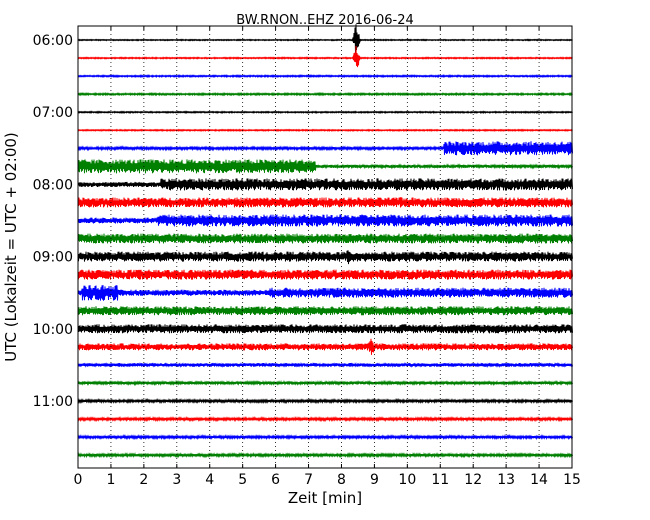 The width and height of the screenshot is (650, 520). Describe the element at coordinates (78, 480) in the screenshot. I see `x-tick-label: 0` at that location.